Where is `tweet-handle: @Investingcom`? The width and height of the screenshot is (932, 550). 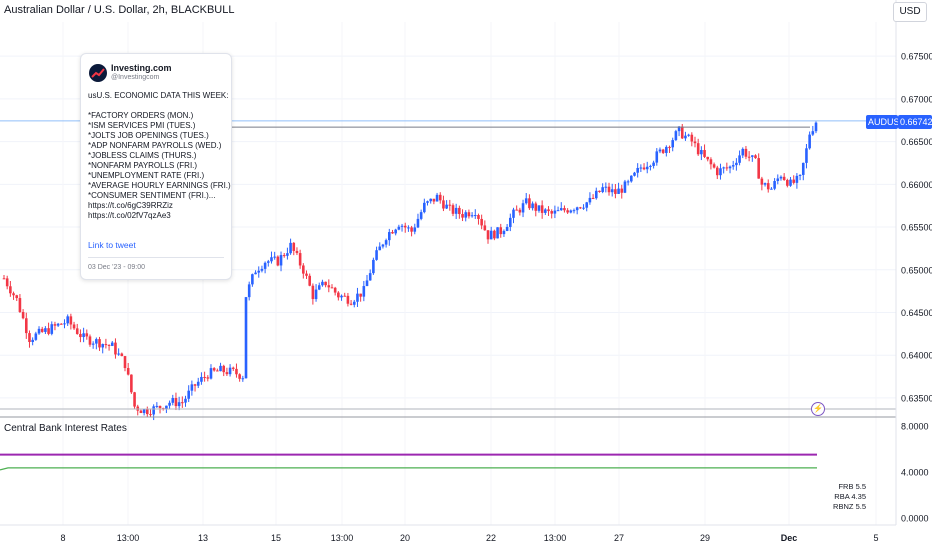 tweet-handle: @Investingcom is located at coordinates (135, 77).